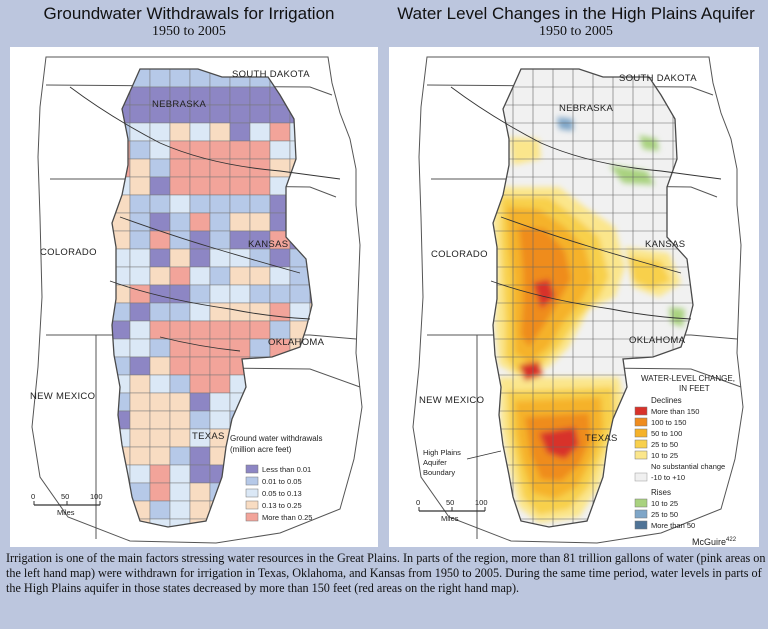 The height and width of the screenshot is (629, 768). Describe the element at coordinates (688, 378) in the screenshot. I see `legend-right-title-line1: WATER-LEVEL CHANGE,` at that location.